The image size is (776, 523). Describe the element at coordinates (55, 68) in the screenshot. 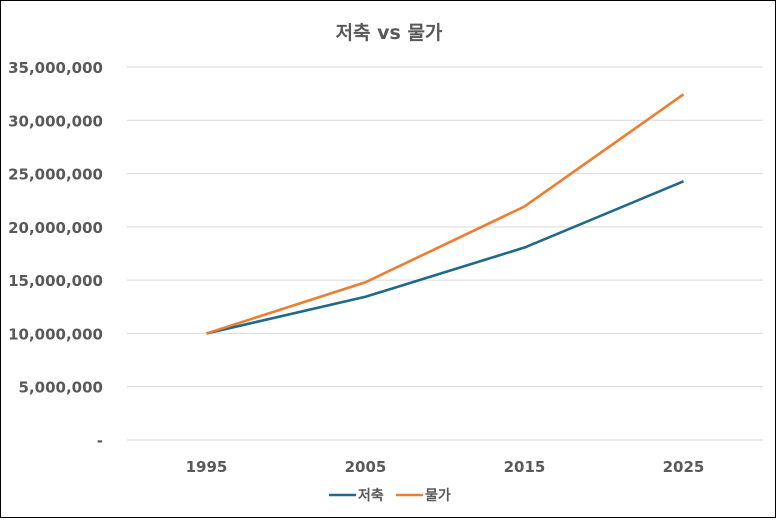

I see `y-tick-label: 35,000,000` at that location.